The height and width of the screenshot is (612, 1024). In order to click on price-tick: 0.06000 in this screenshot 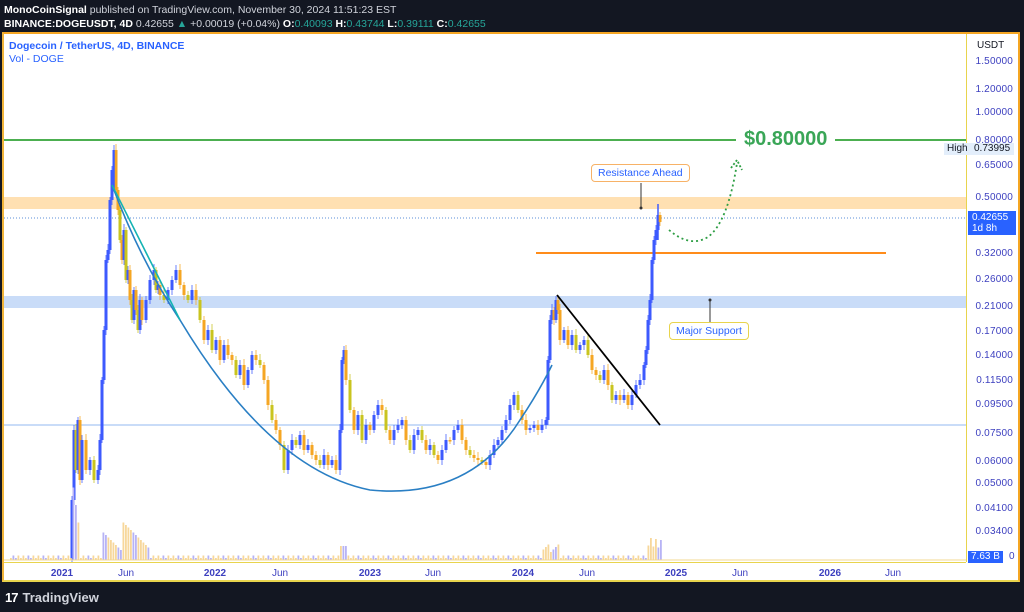, I will do `click(994, 461)`.